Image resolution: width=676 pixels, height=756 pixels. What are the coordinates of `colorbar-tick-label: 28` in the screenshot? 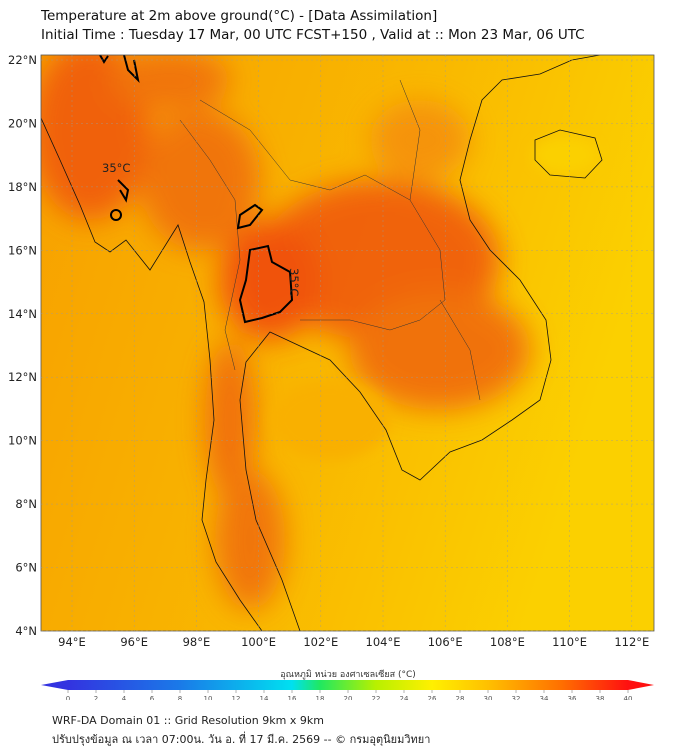 It's located at (460, 697).